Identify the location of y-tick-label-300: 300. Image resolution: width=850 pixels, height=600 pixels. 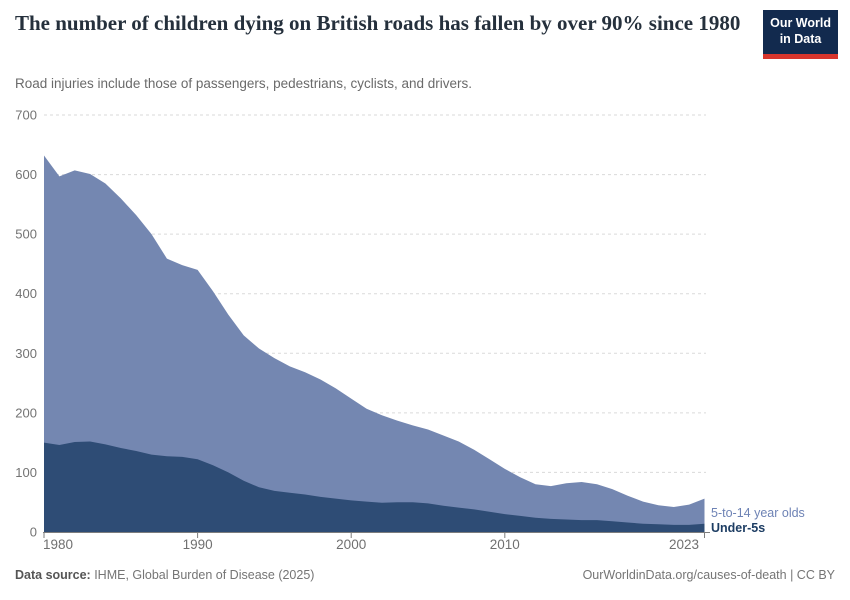
(26, 353).